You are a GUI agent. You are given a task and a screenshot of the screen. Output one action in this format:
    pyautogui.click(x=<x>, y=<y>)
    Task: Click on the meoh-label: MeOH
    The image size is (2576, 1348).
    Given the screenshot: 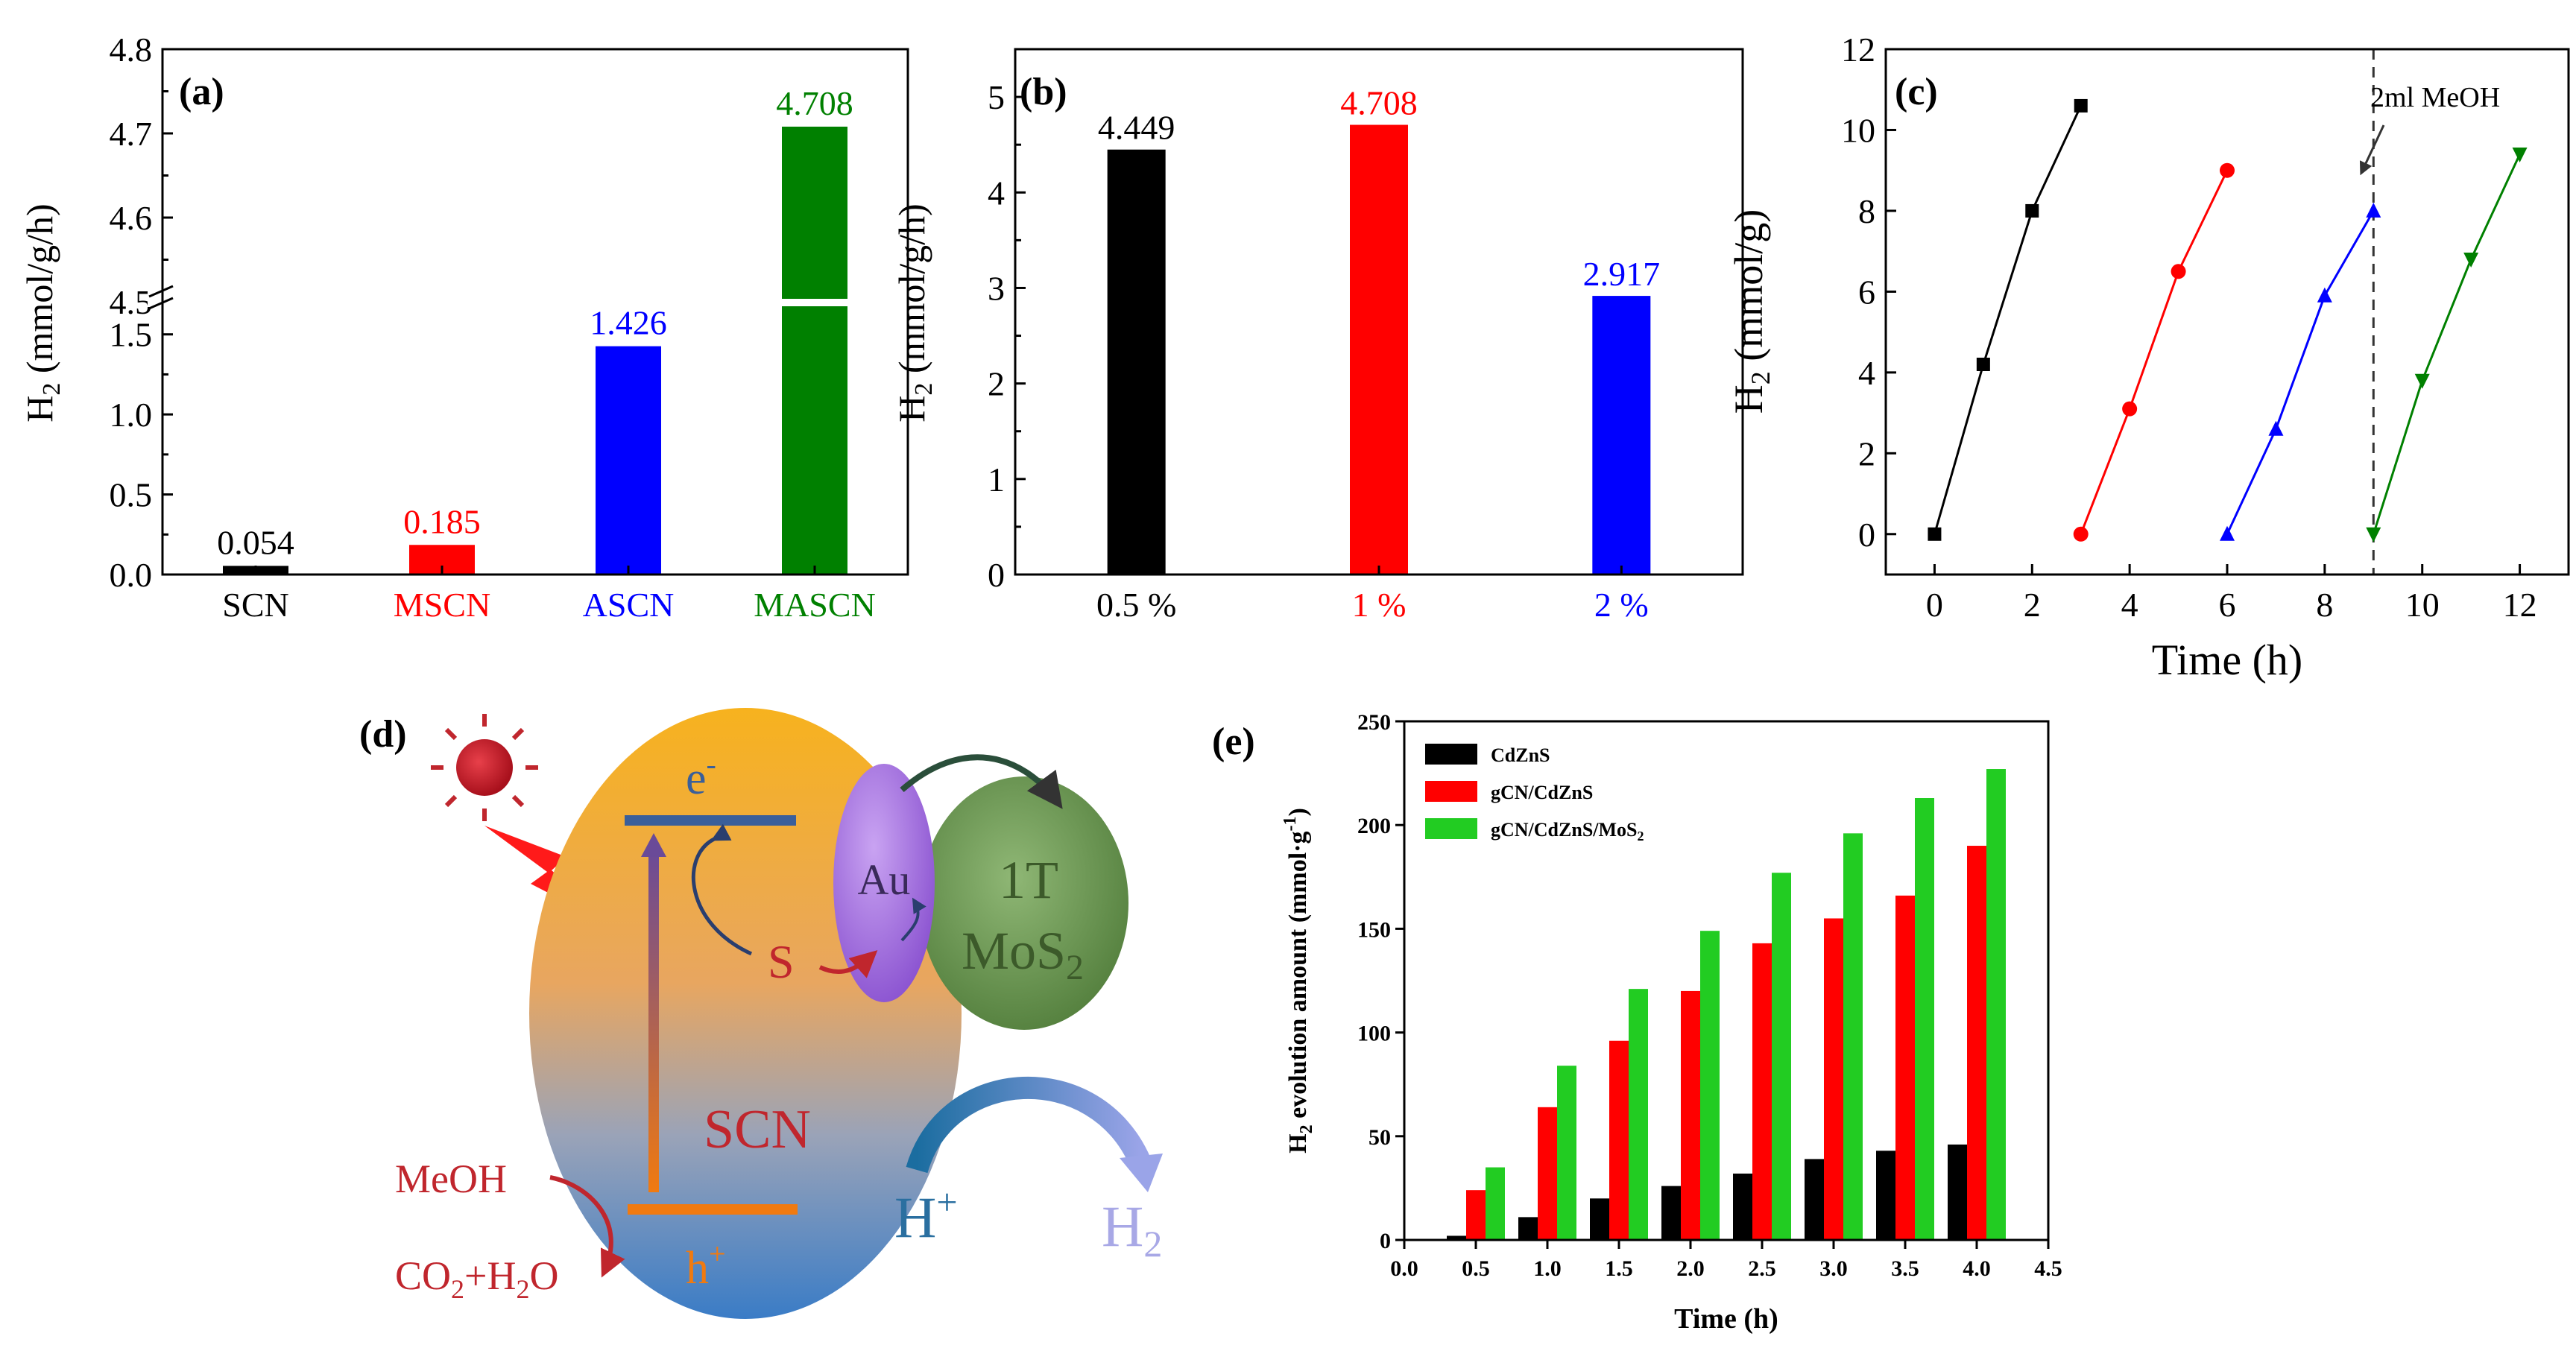 What is the action you would take?
    pyautogui.click(x=451, y=1178)
    